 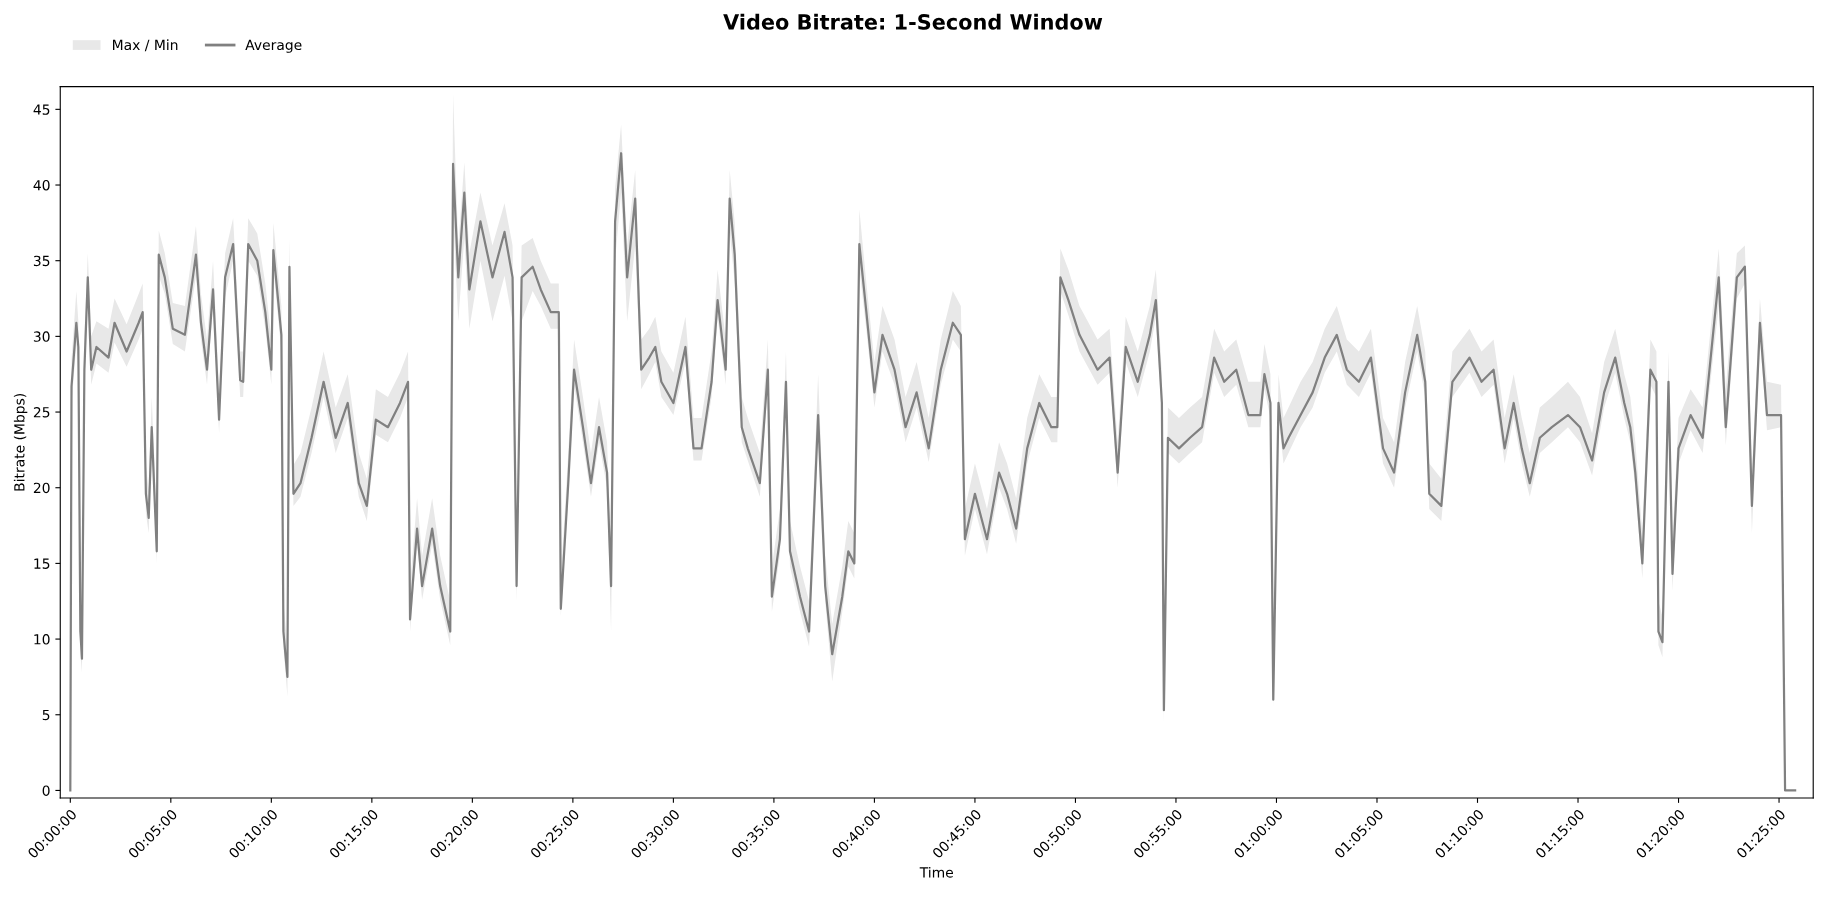 I want to click on y-tick-label: 0, so click(x=46, y=790).